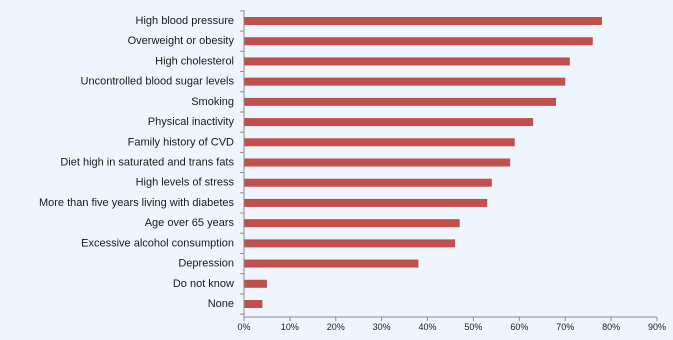 This screenshot has width=673, height=340. What do you see at coordinates (290, 327) in the screenshot?
I see `x-tick-label: 10%` at bounding box center [290, 327].